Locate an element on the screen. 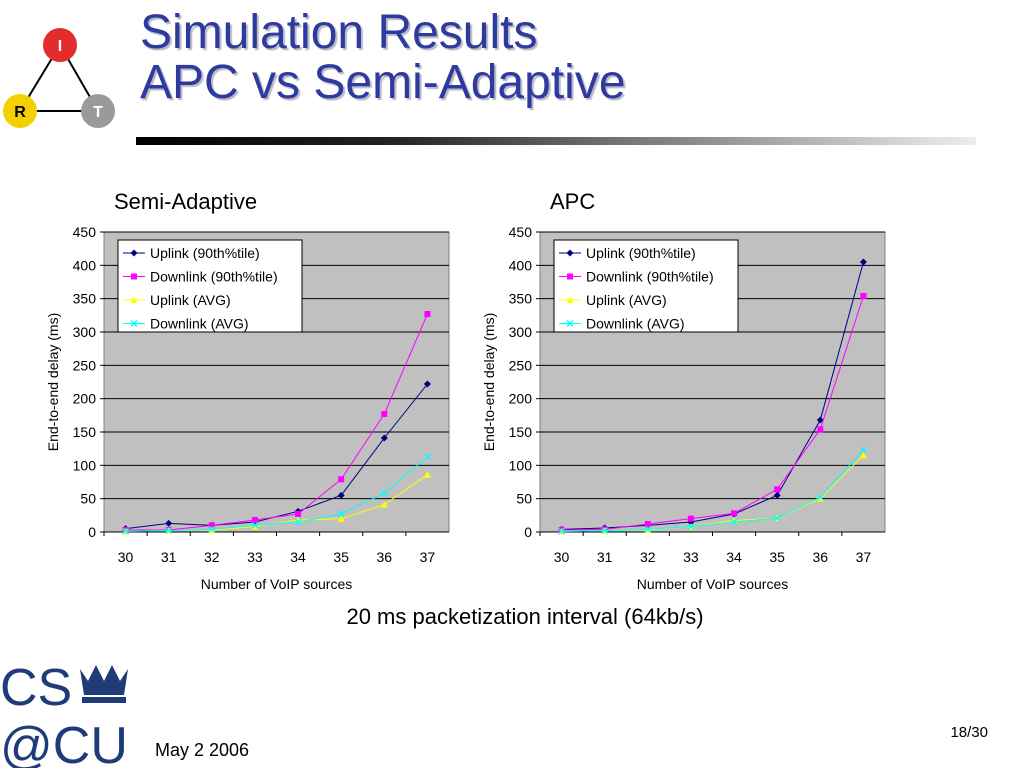  x-tick-label: 34 is located at coordinates (298, 557).